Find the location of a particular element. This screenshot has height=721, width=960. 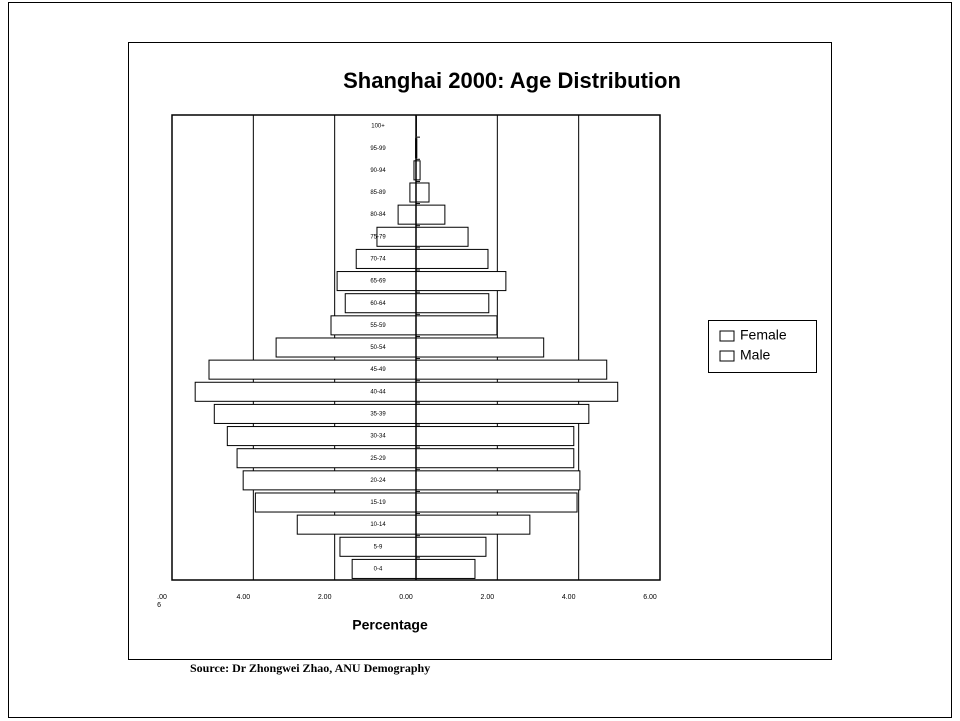

y-tick-label: 60-64 is located at coordinates (378, 304).